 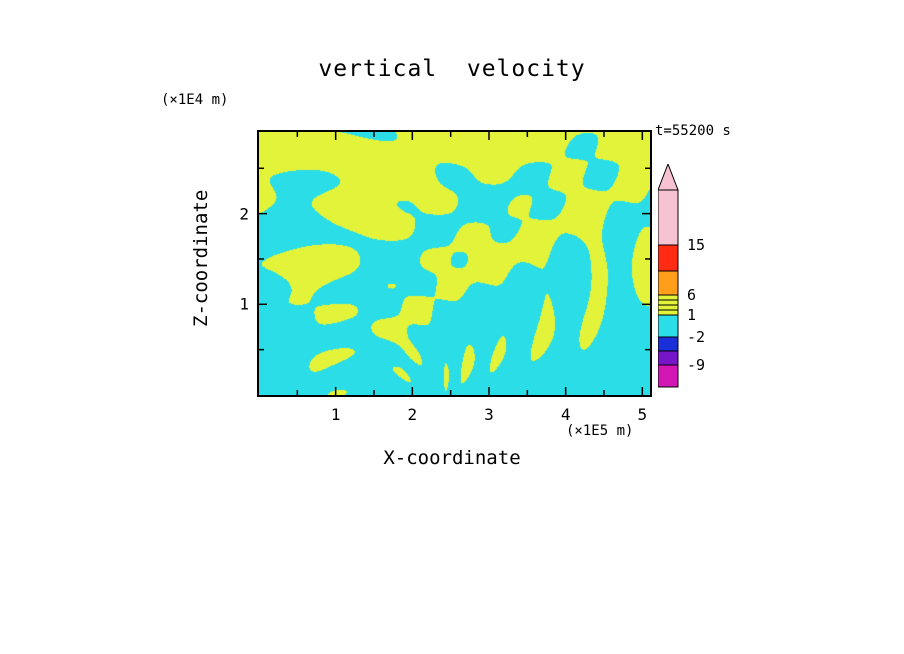 I want to click on colorbar-label: 15, so click(x=696, y=245).